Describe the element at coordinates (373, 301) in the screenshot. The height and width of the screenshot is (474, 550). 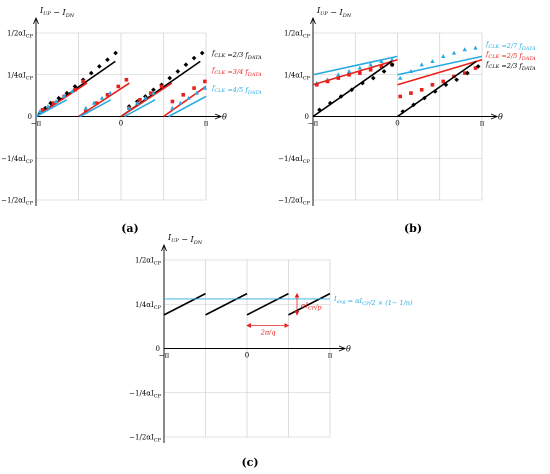
I see `average-line-label: Iavg = αICP/2 × (1− 1/n)` at that location.